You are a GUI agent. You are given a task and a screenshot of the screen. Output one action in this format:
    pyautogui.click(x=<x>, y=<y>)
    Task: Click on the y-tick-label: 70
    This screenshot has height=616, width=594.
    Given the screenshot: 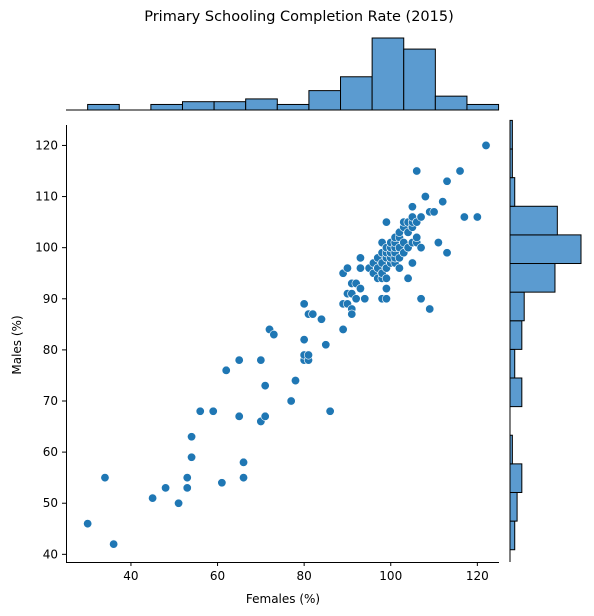 What is the action you would take?
    pyautogui.click(x=50, y=401)
    